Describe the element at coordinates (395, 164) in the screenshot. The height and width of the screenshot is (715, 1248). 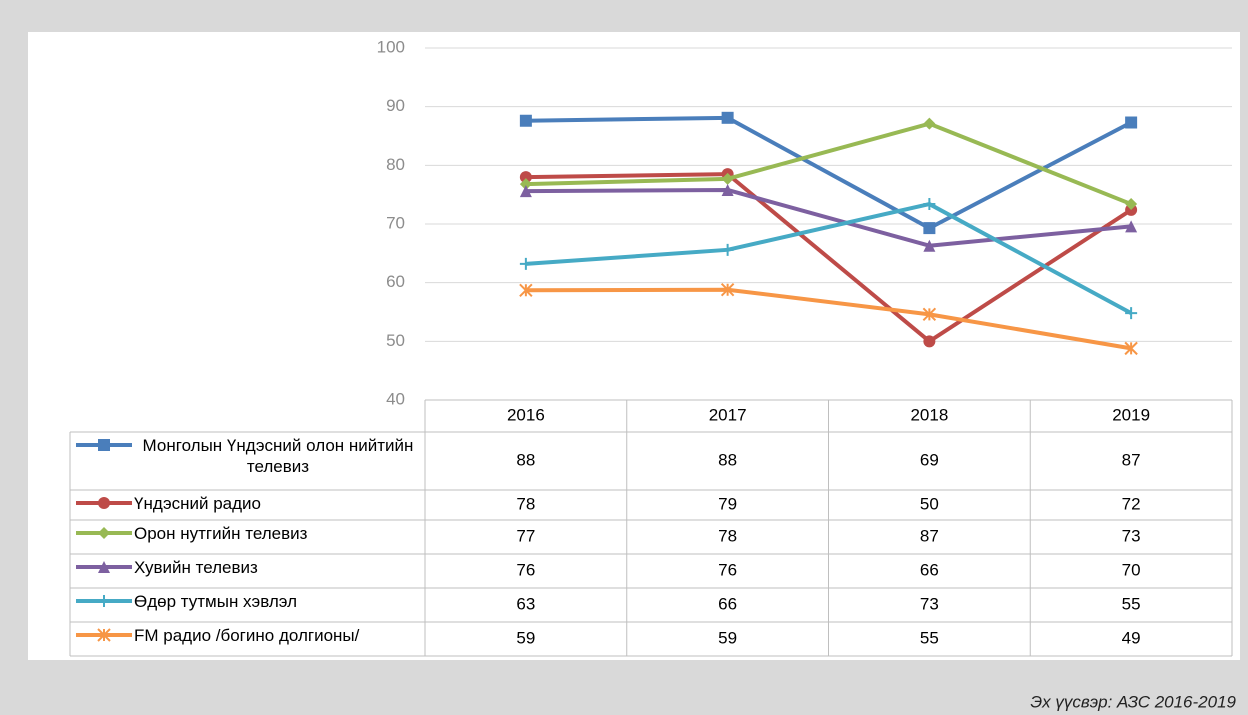
I see `y-tick-label: 80` at that location.